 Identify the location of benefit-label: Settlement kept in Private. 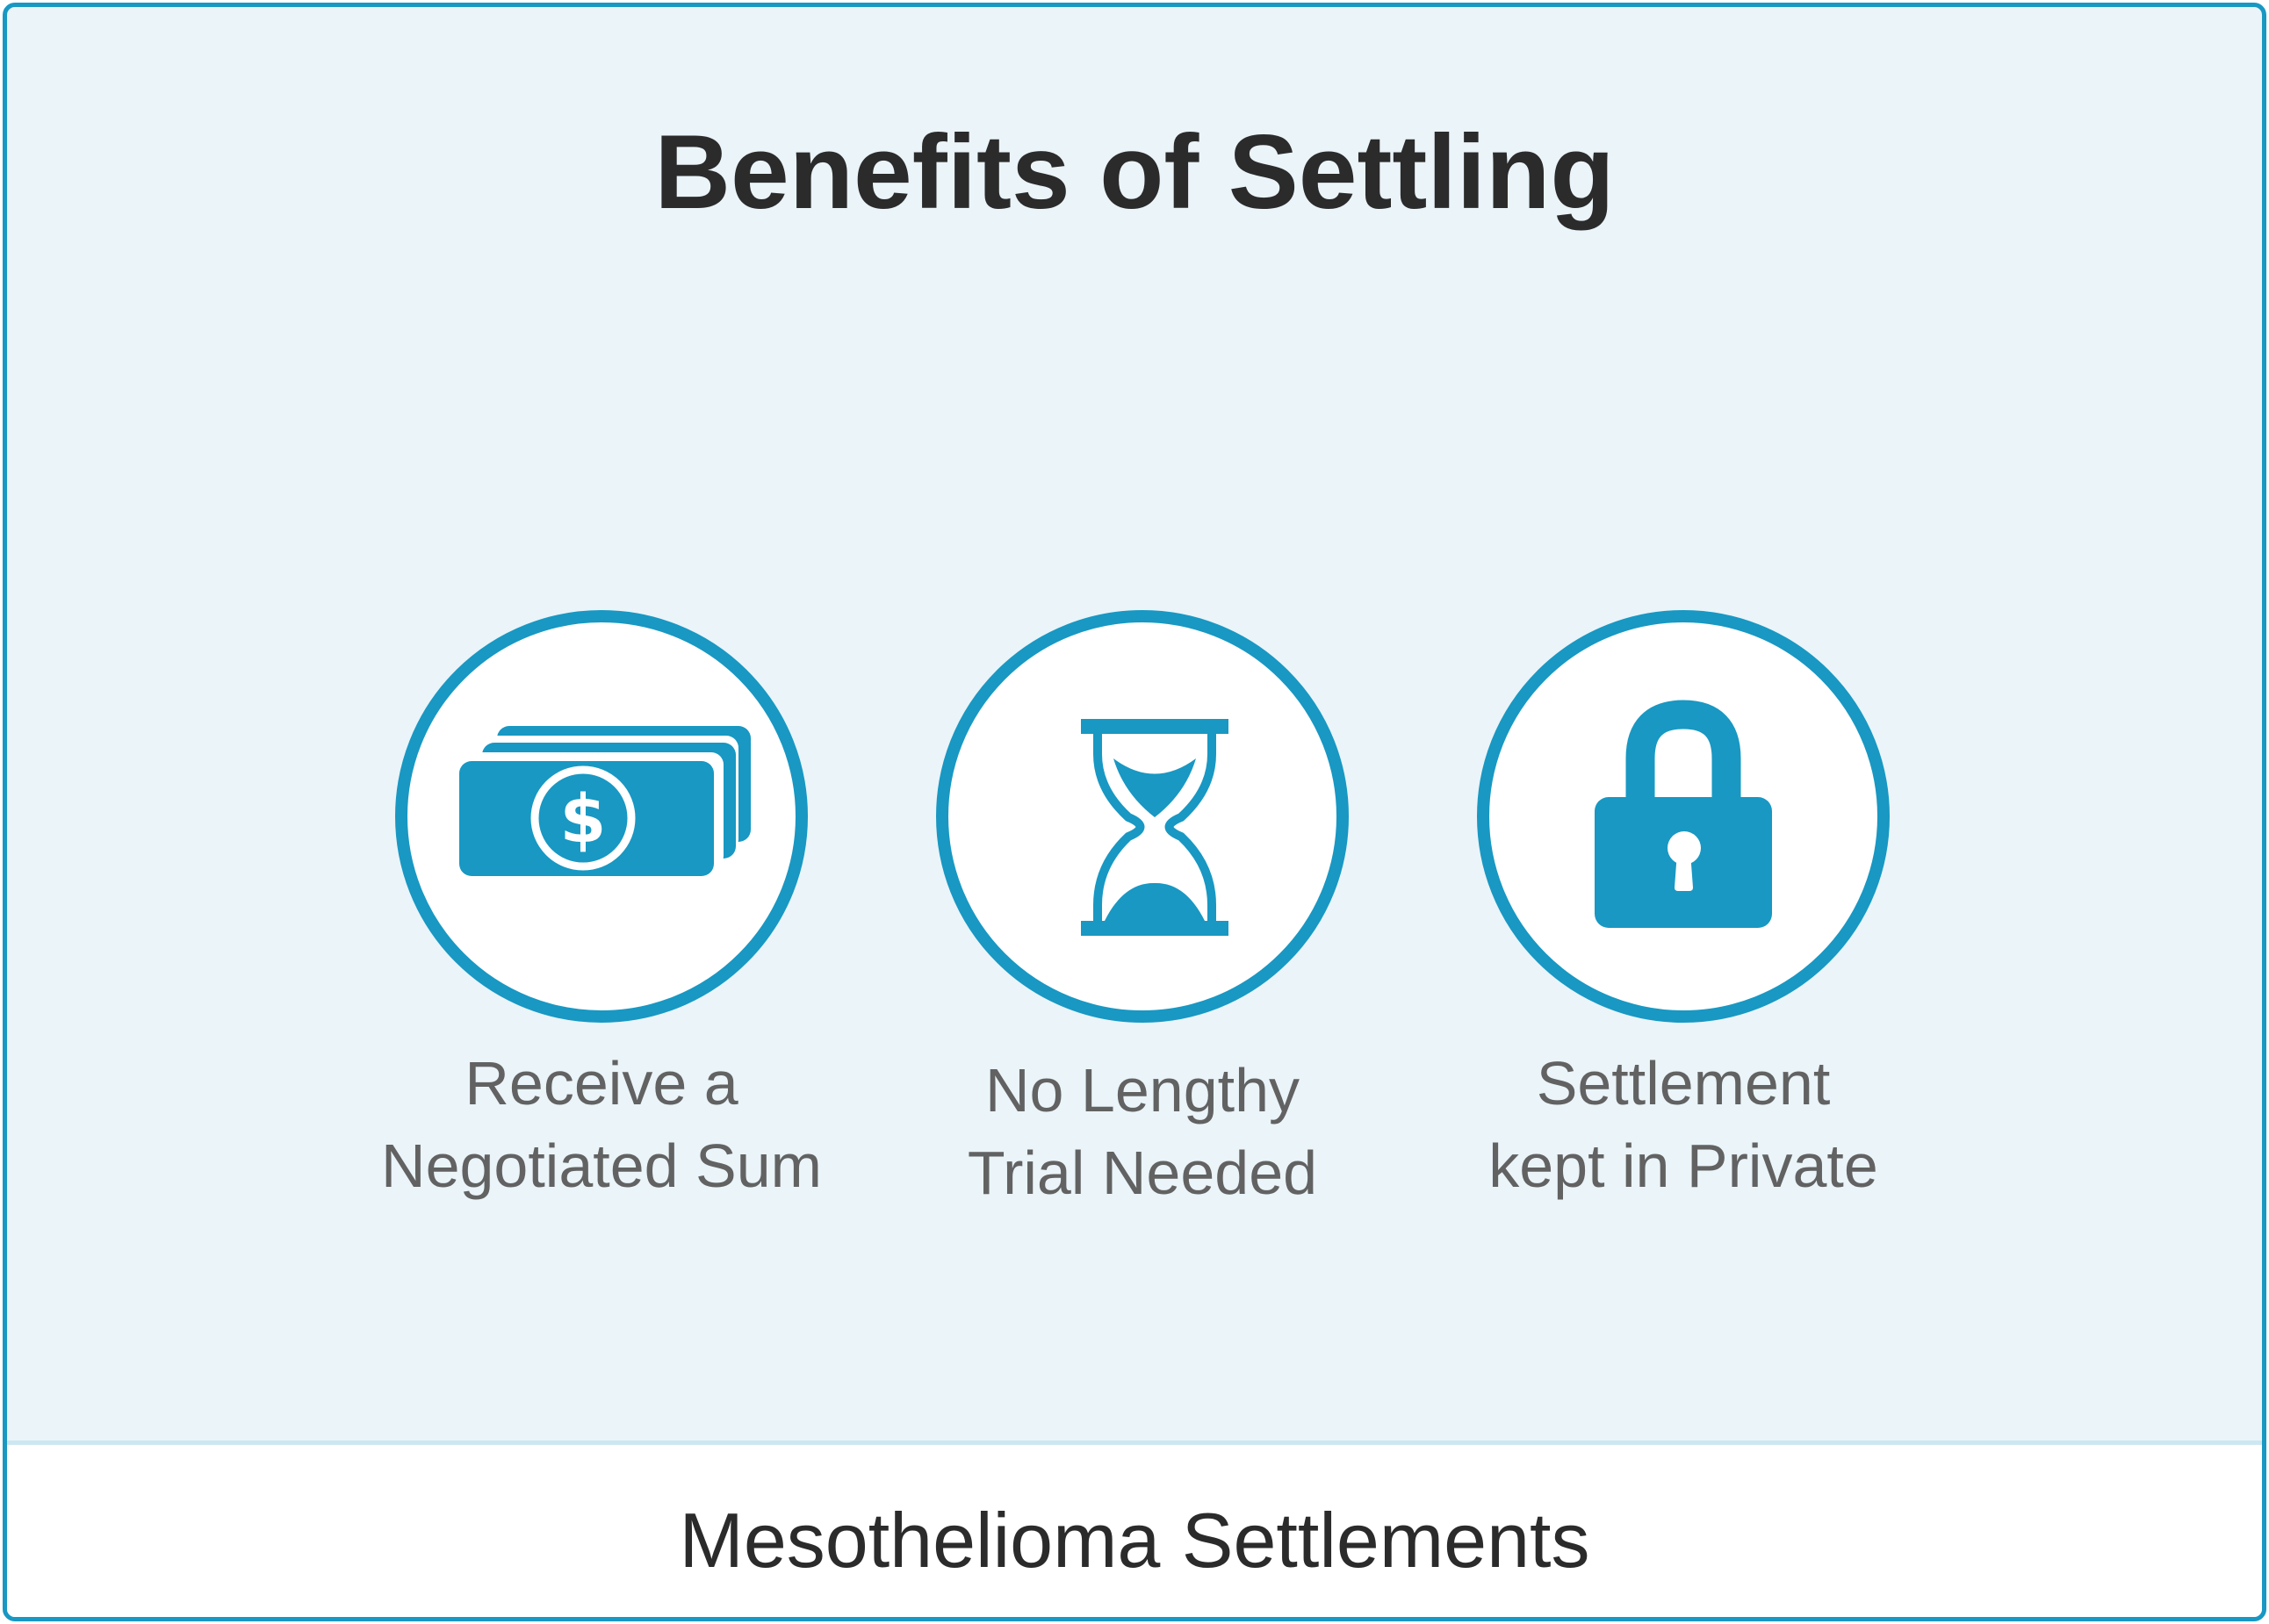
(1683, 1125).